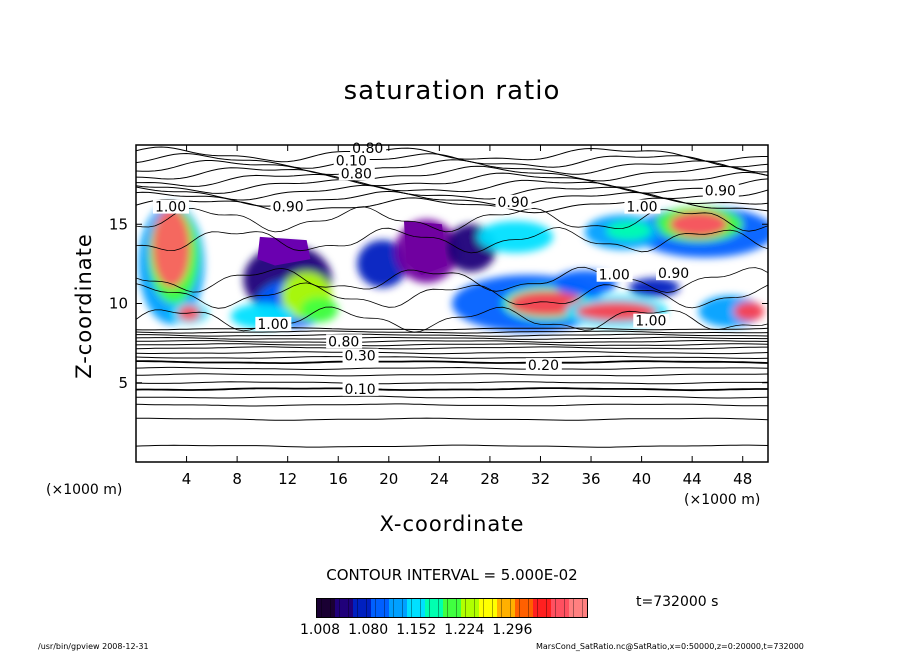 This screenshot has width=904, height=654. I want to click on contour-interval-text: CONTOUR INTERVAL = 5.000E-02, so click(452, 575).